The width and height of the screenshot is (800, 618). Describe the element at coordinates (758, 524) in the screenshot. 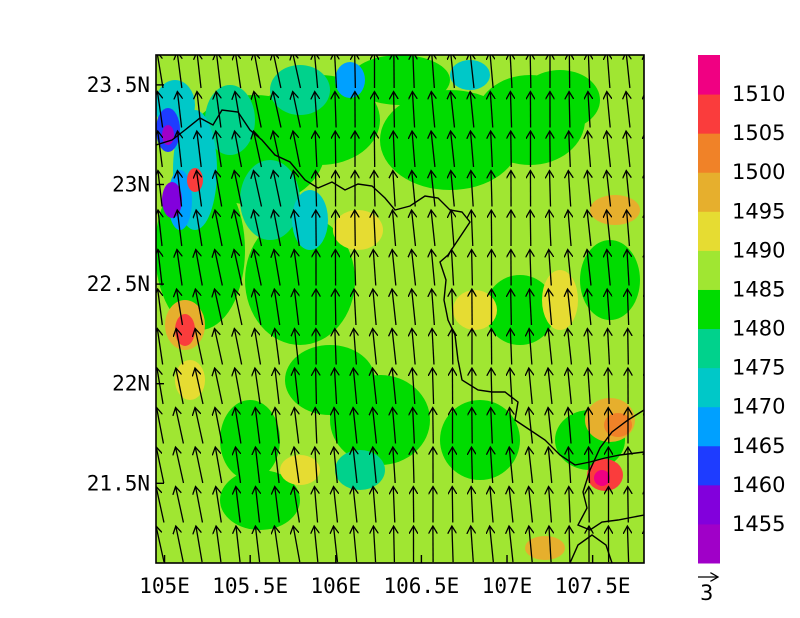

I see `colorbar-level-label: 1455` at that location.